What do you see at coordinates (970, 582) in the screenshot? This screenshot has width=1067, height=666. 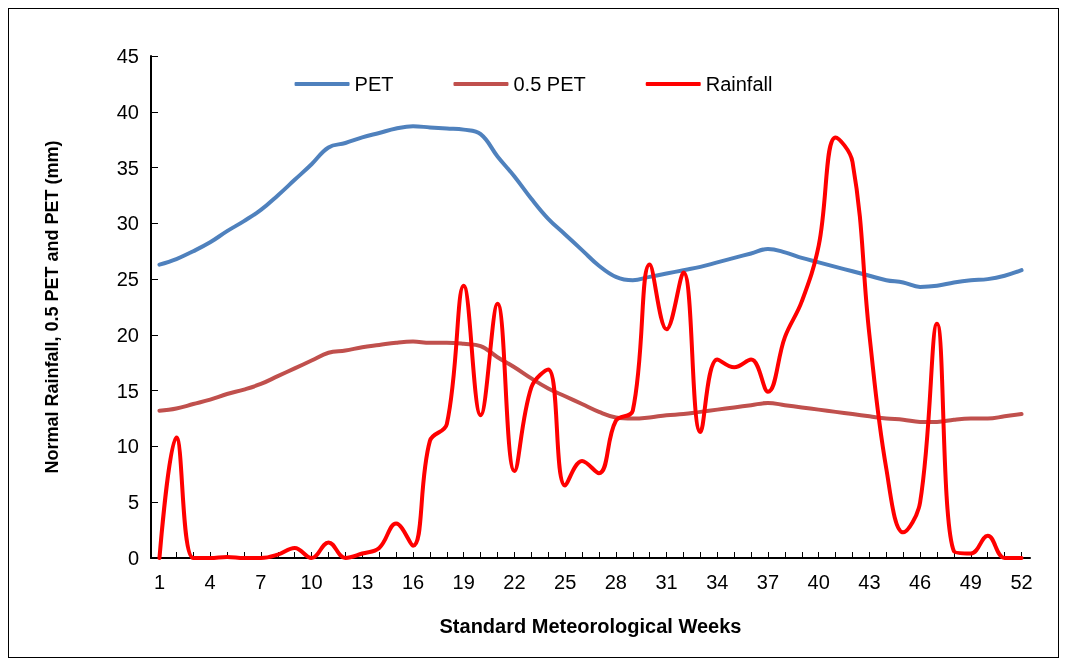 I see `x-tick-label: 49` at bounding box center [970, 582].